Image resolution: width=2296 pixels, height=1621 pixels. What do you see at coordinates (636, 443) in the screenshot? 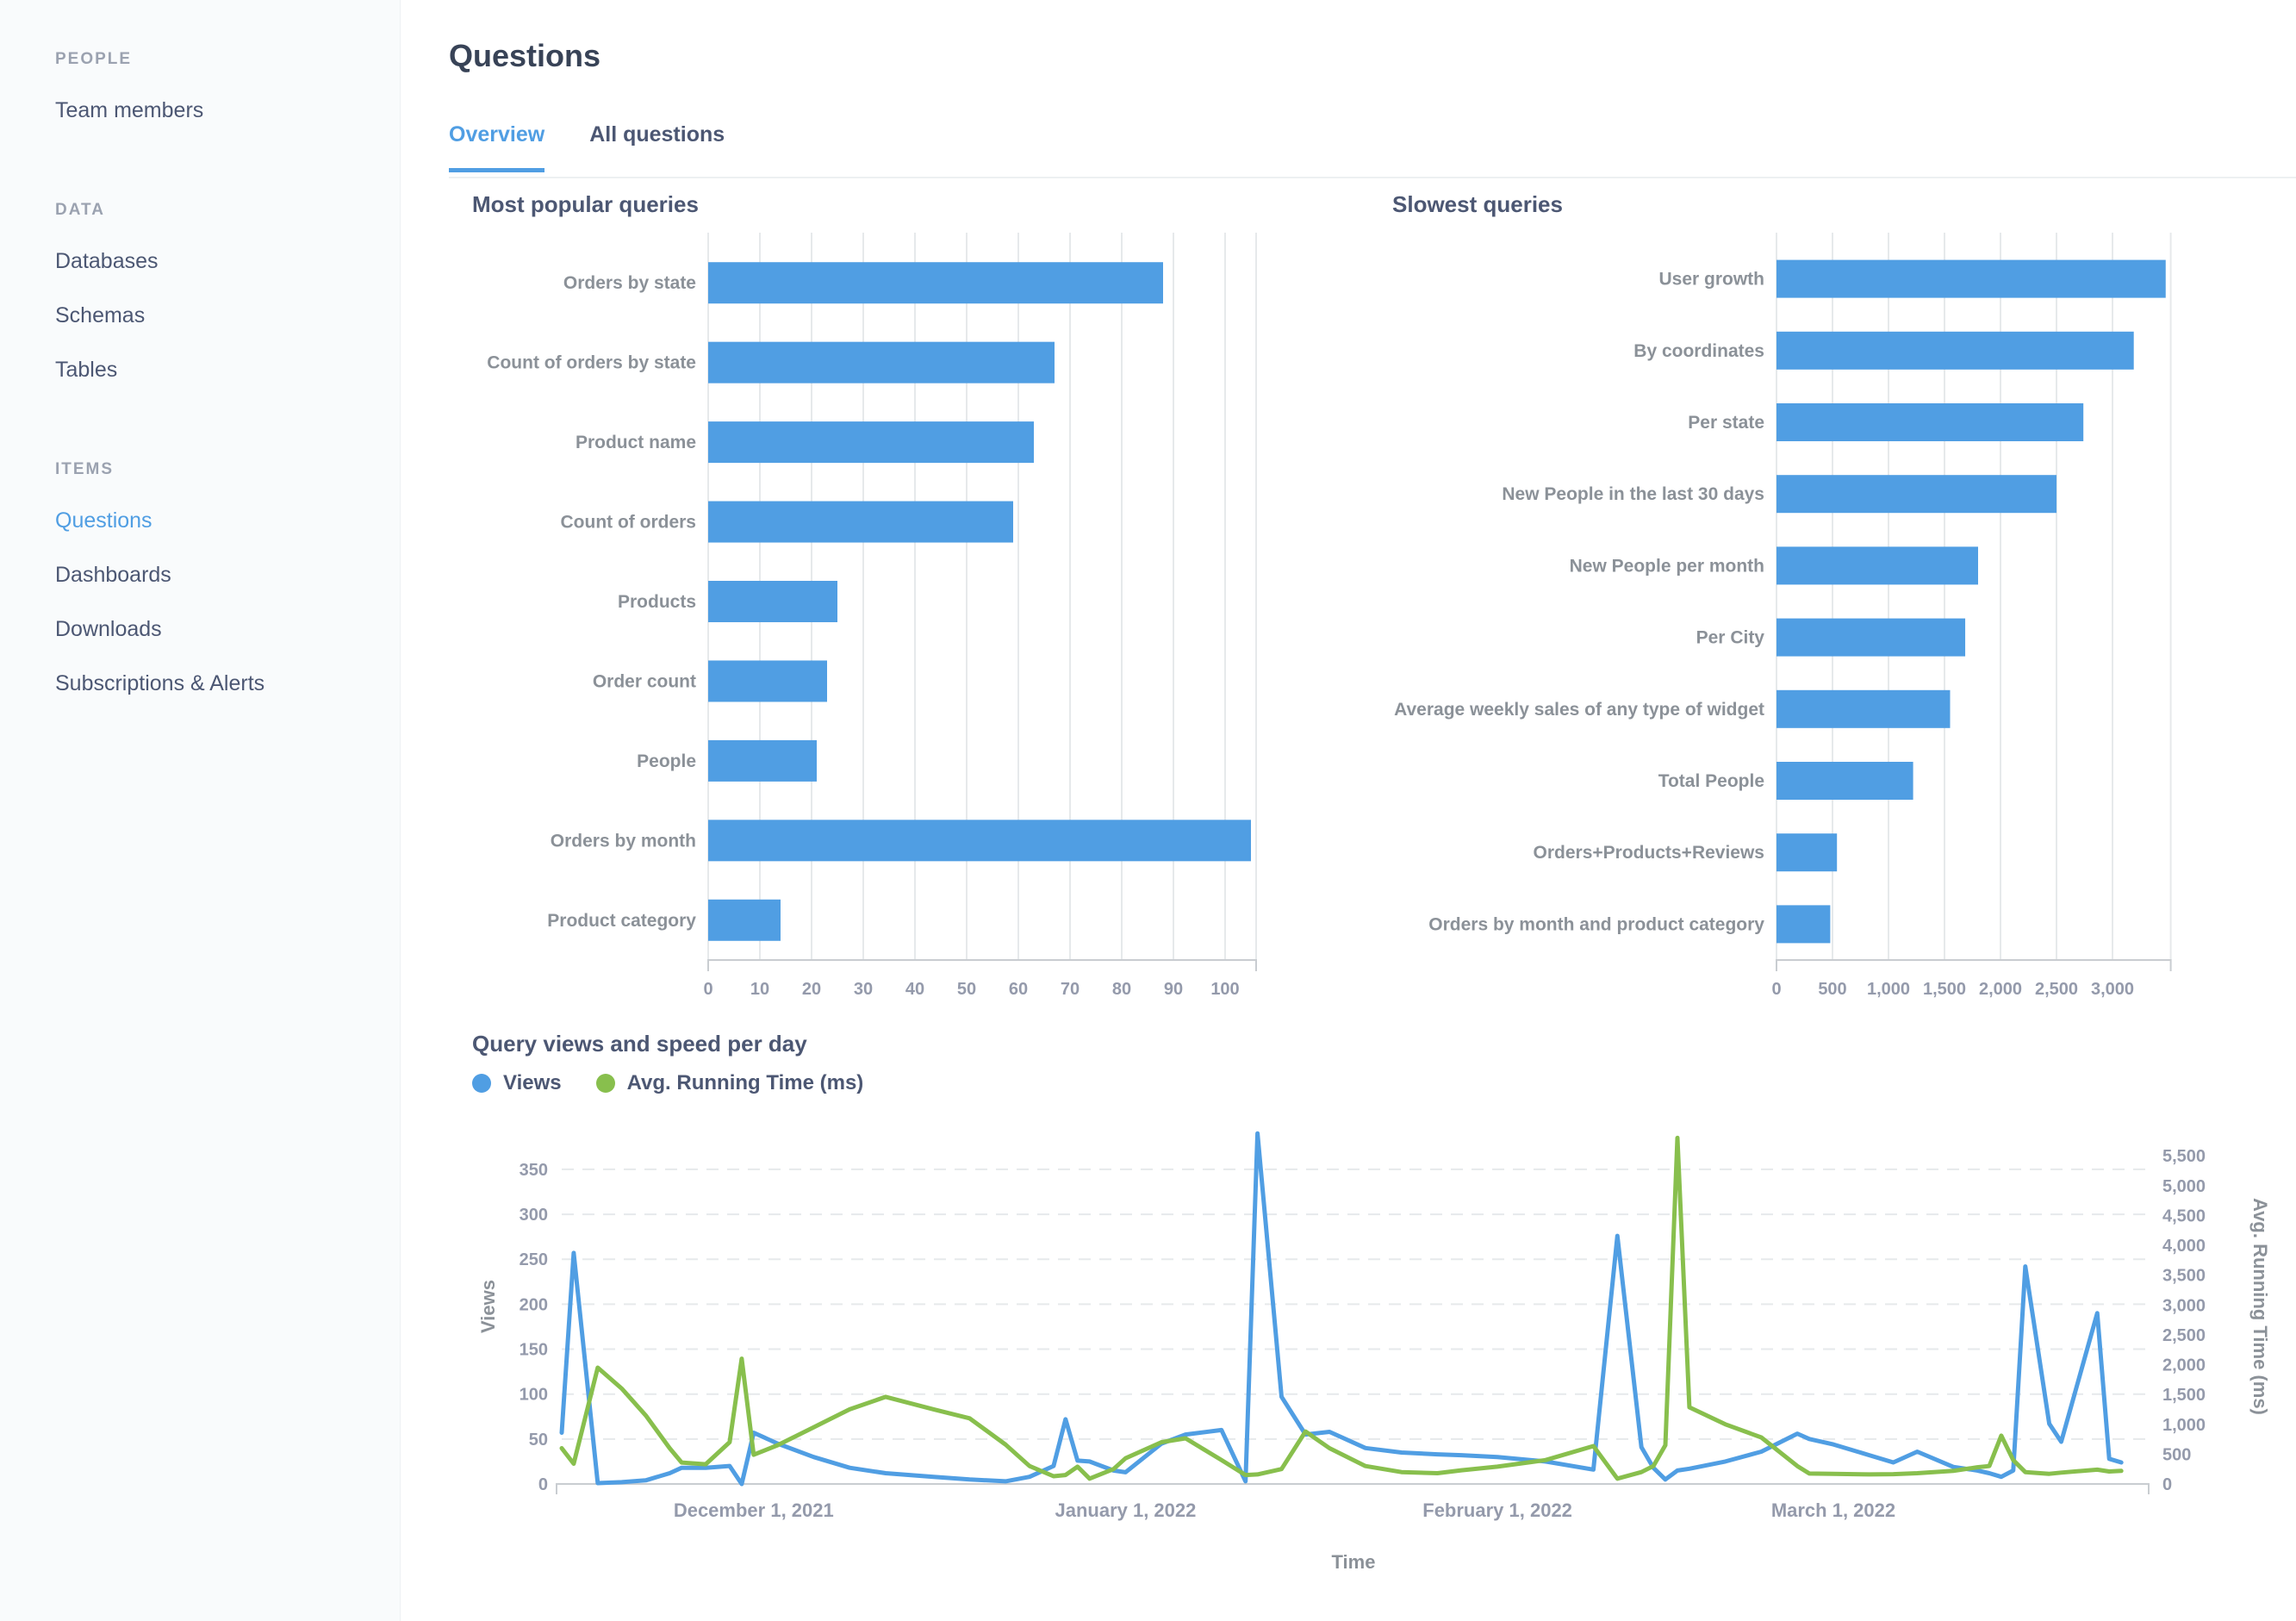
I see `bar-label-product-name: Product name` at bounding box center [636, 443].